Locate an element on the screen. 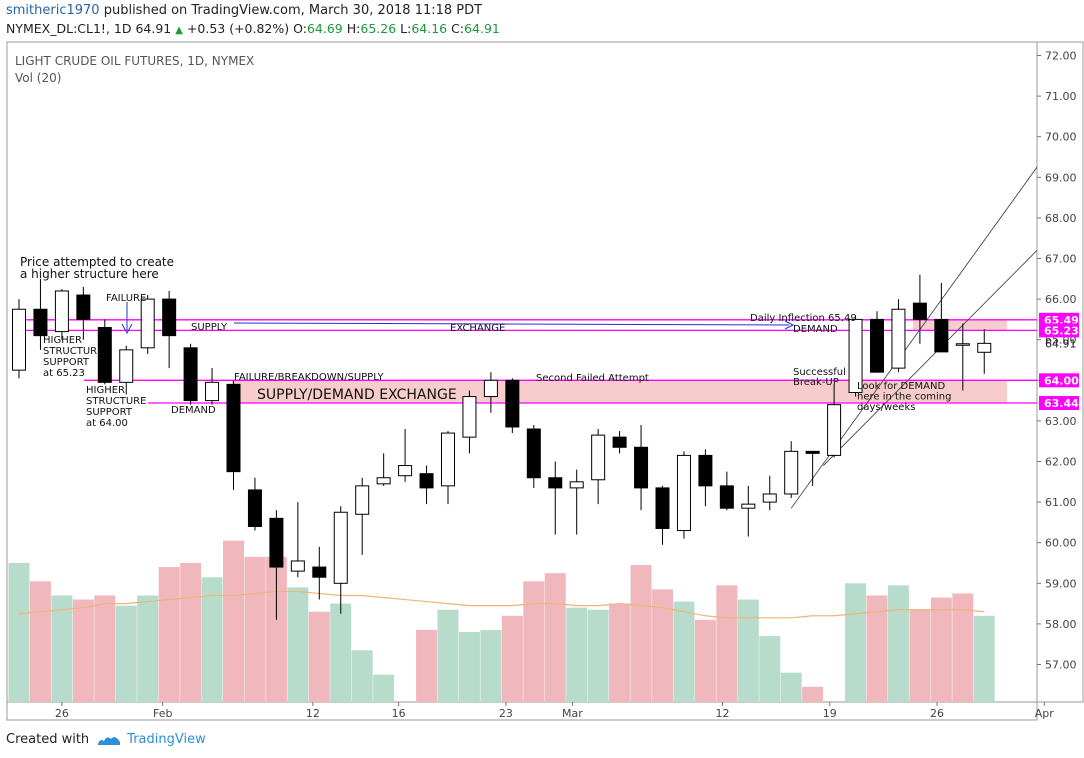 This screenshot has height=758, width=1084. annotation-look-for: days/weeks is located at coordinates (886, 407).